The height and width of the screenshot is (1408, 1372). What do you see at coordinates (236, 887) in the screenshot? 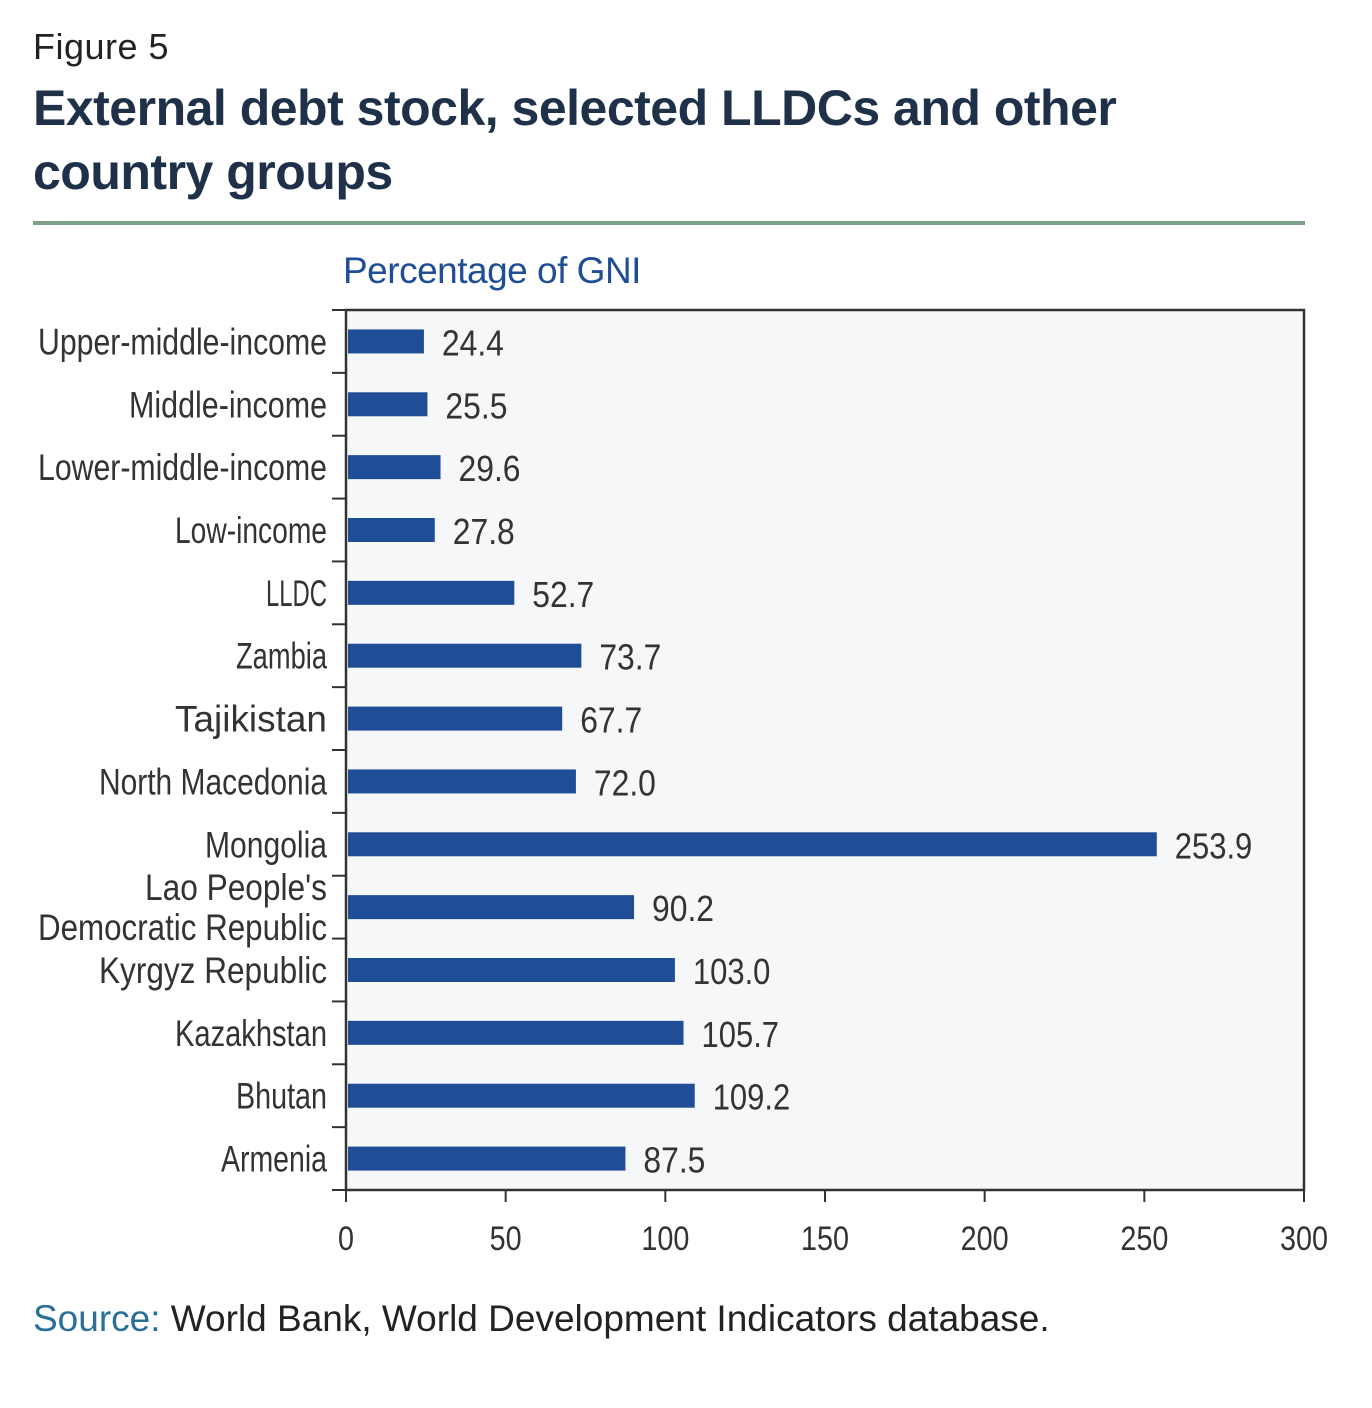
I see `category-label: Lao People's` at bounding box center [236, 887].